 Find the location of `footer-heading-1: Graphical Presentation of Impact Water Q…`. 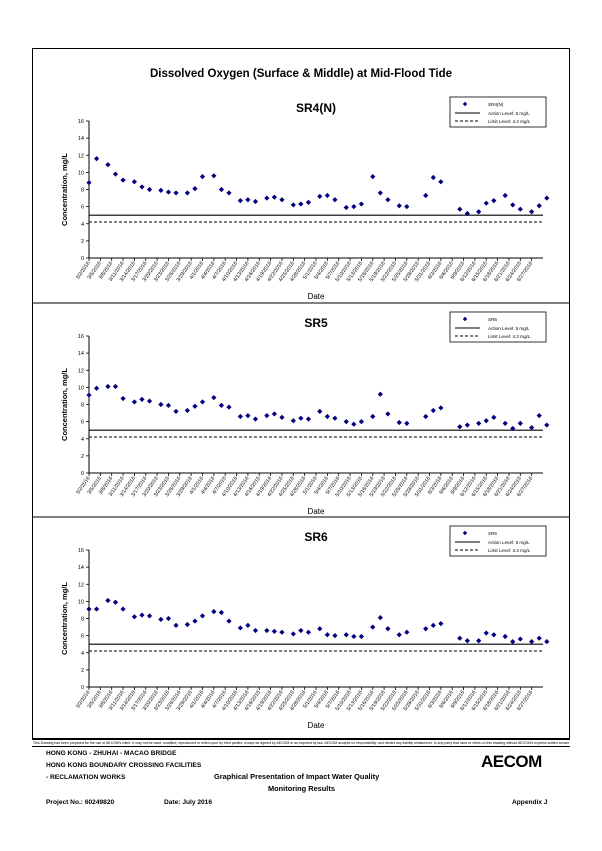

footer-heading-1: Graphical Presentation of Impact Water Q… is located at coordinates (297, 776).